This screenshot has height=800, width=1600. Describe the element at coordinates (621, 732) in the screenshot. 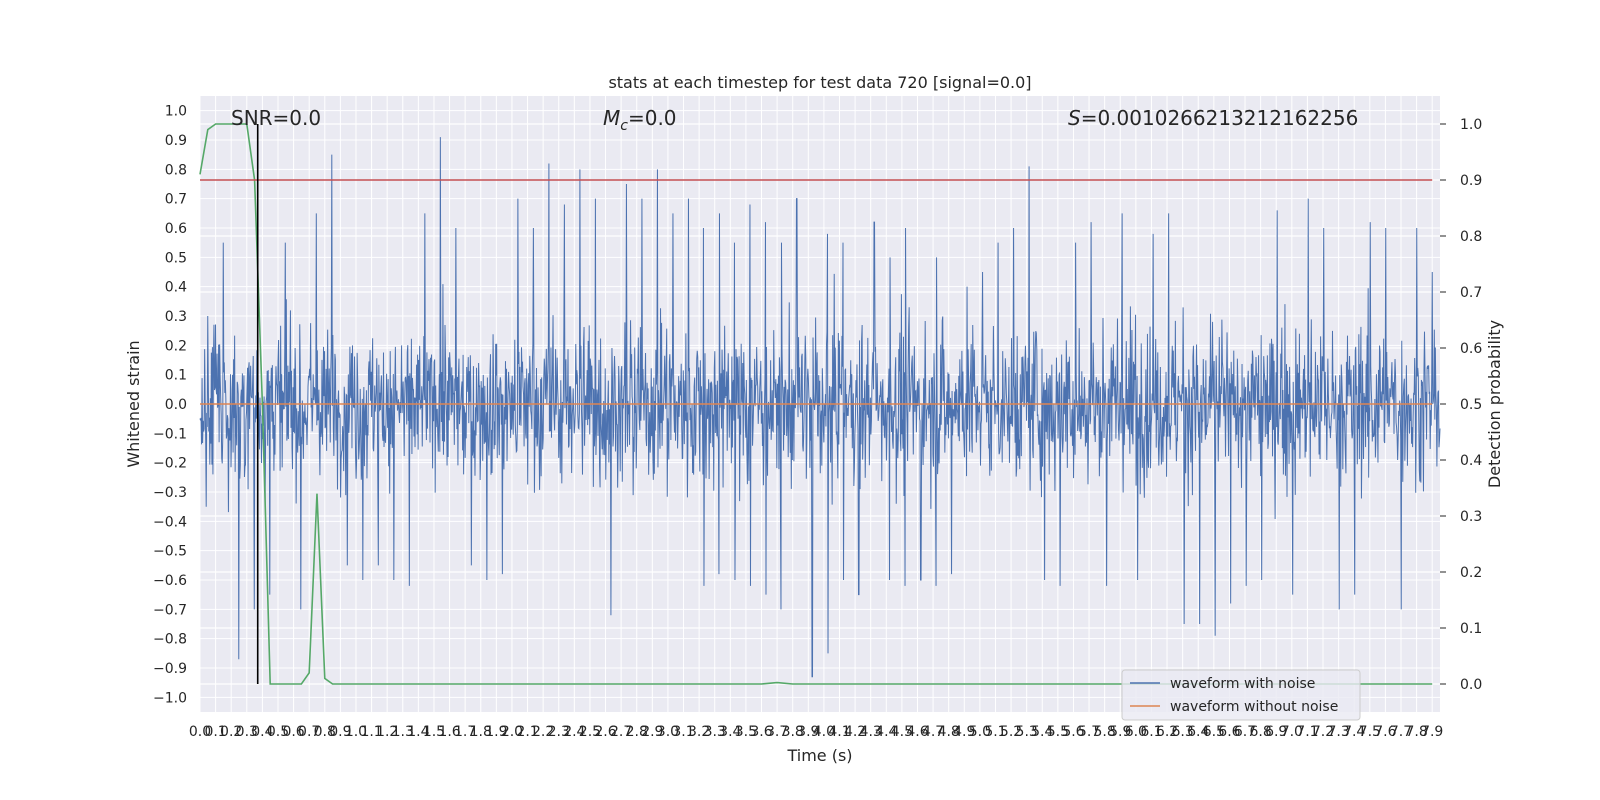

I see `x-tick-label: 2.7` at that location.